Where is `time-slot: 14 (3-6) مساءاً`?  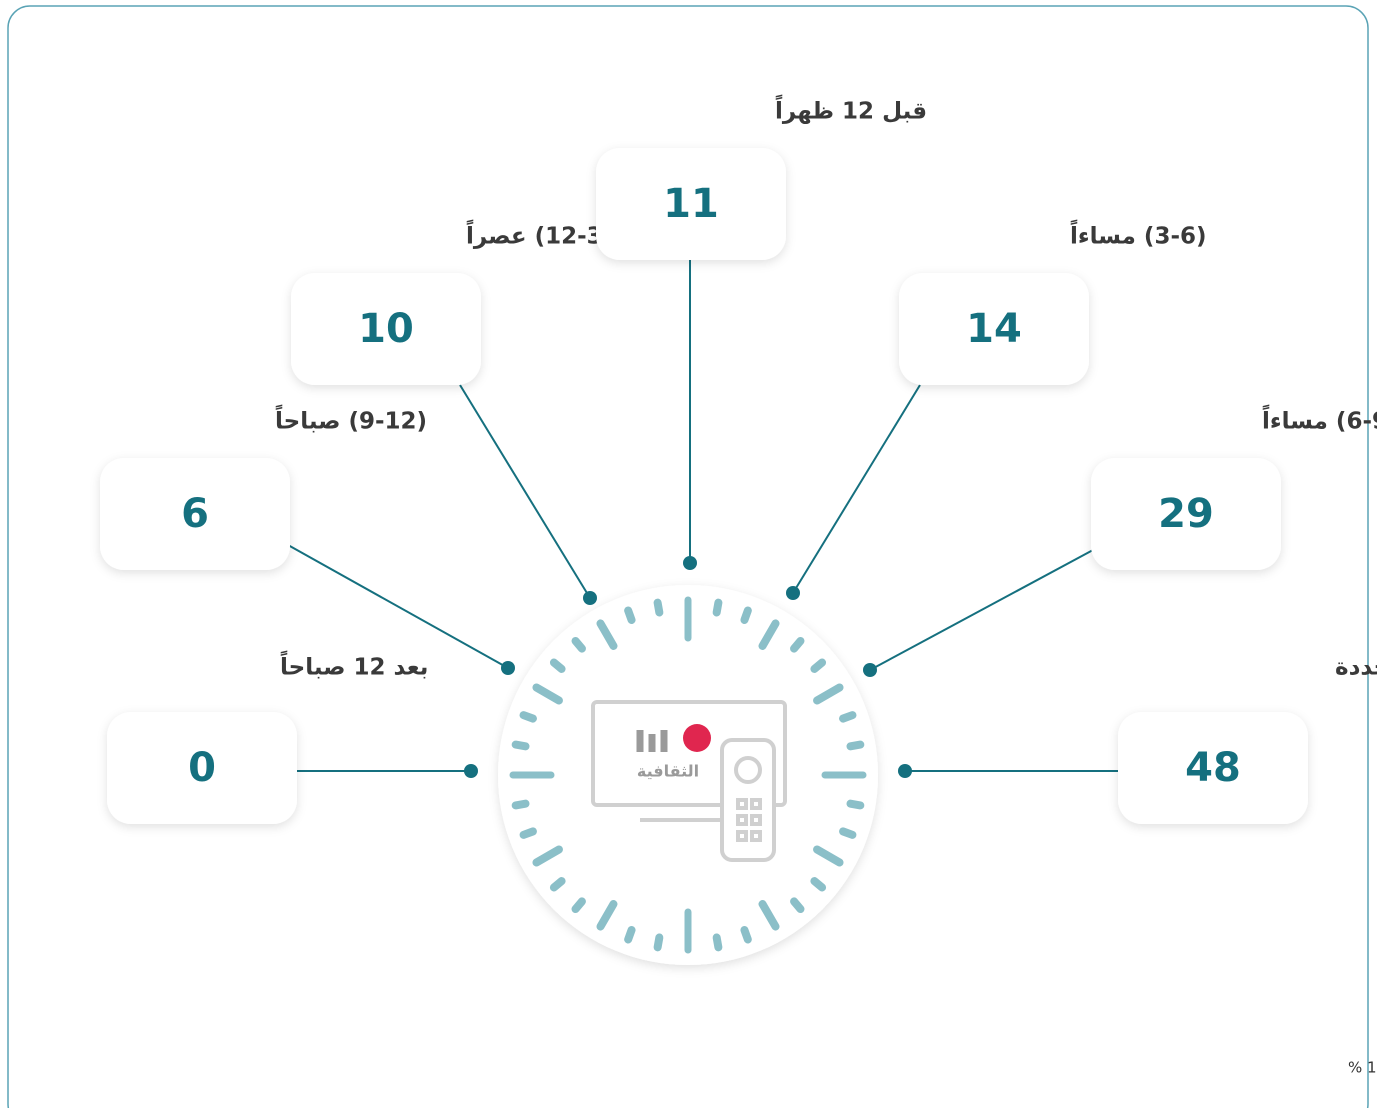 time-slot: 14 (3-6) مساءاً is located at coordinates (996, 409).